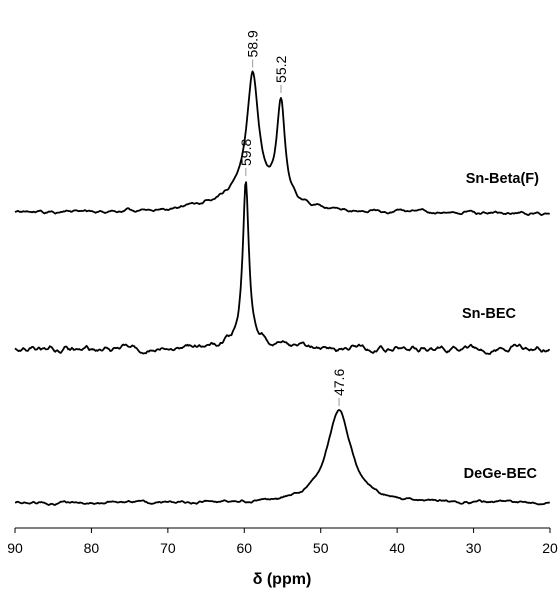  I want to click on x-axis-label: δ (ppm), so click(282, 579).